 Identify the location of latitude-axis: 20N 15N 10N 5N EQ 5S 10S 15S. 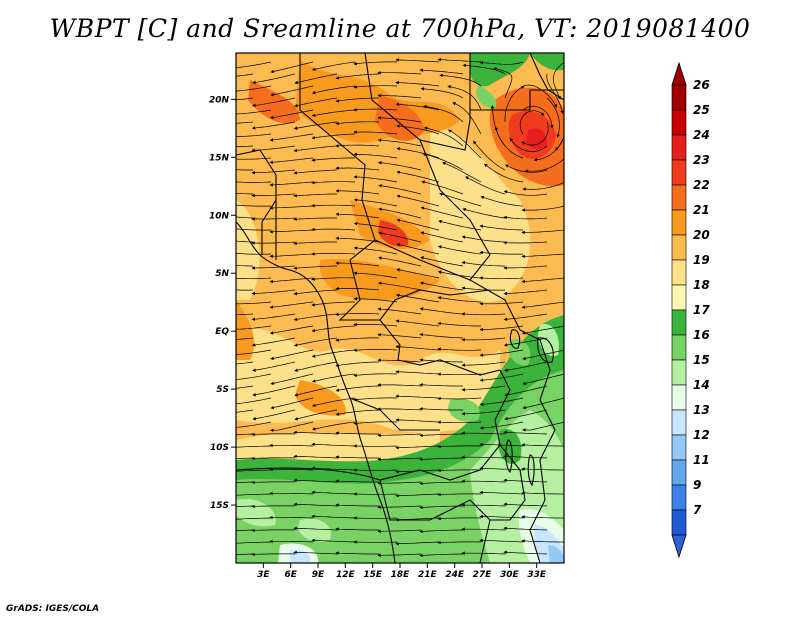
(222, 303).